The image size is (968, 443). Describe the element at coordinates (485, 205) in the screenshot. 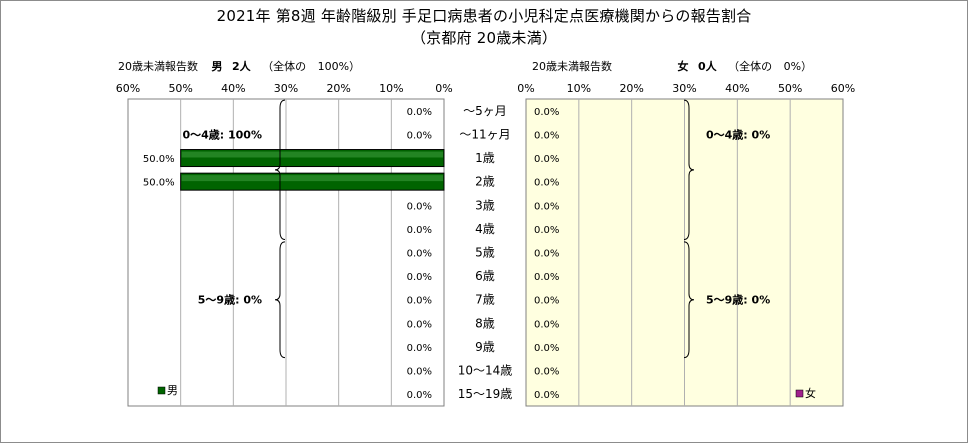

I see `age-category-label: 3歳` at that location.